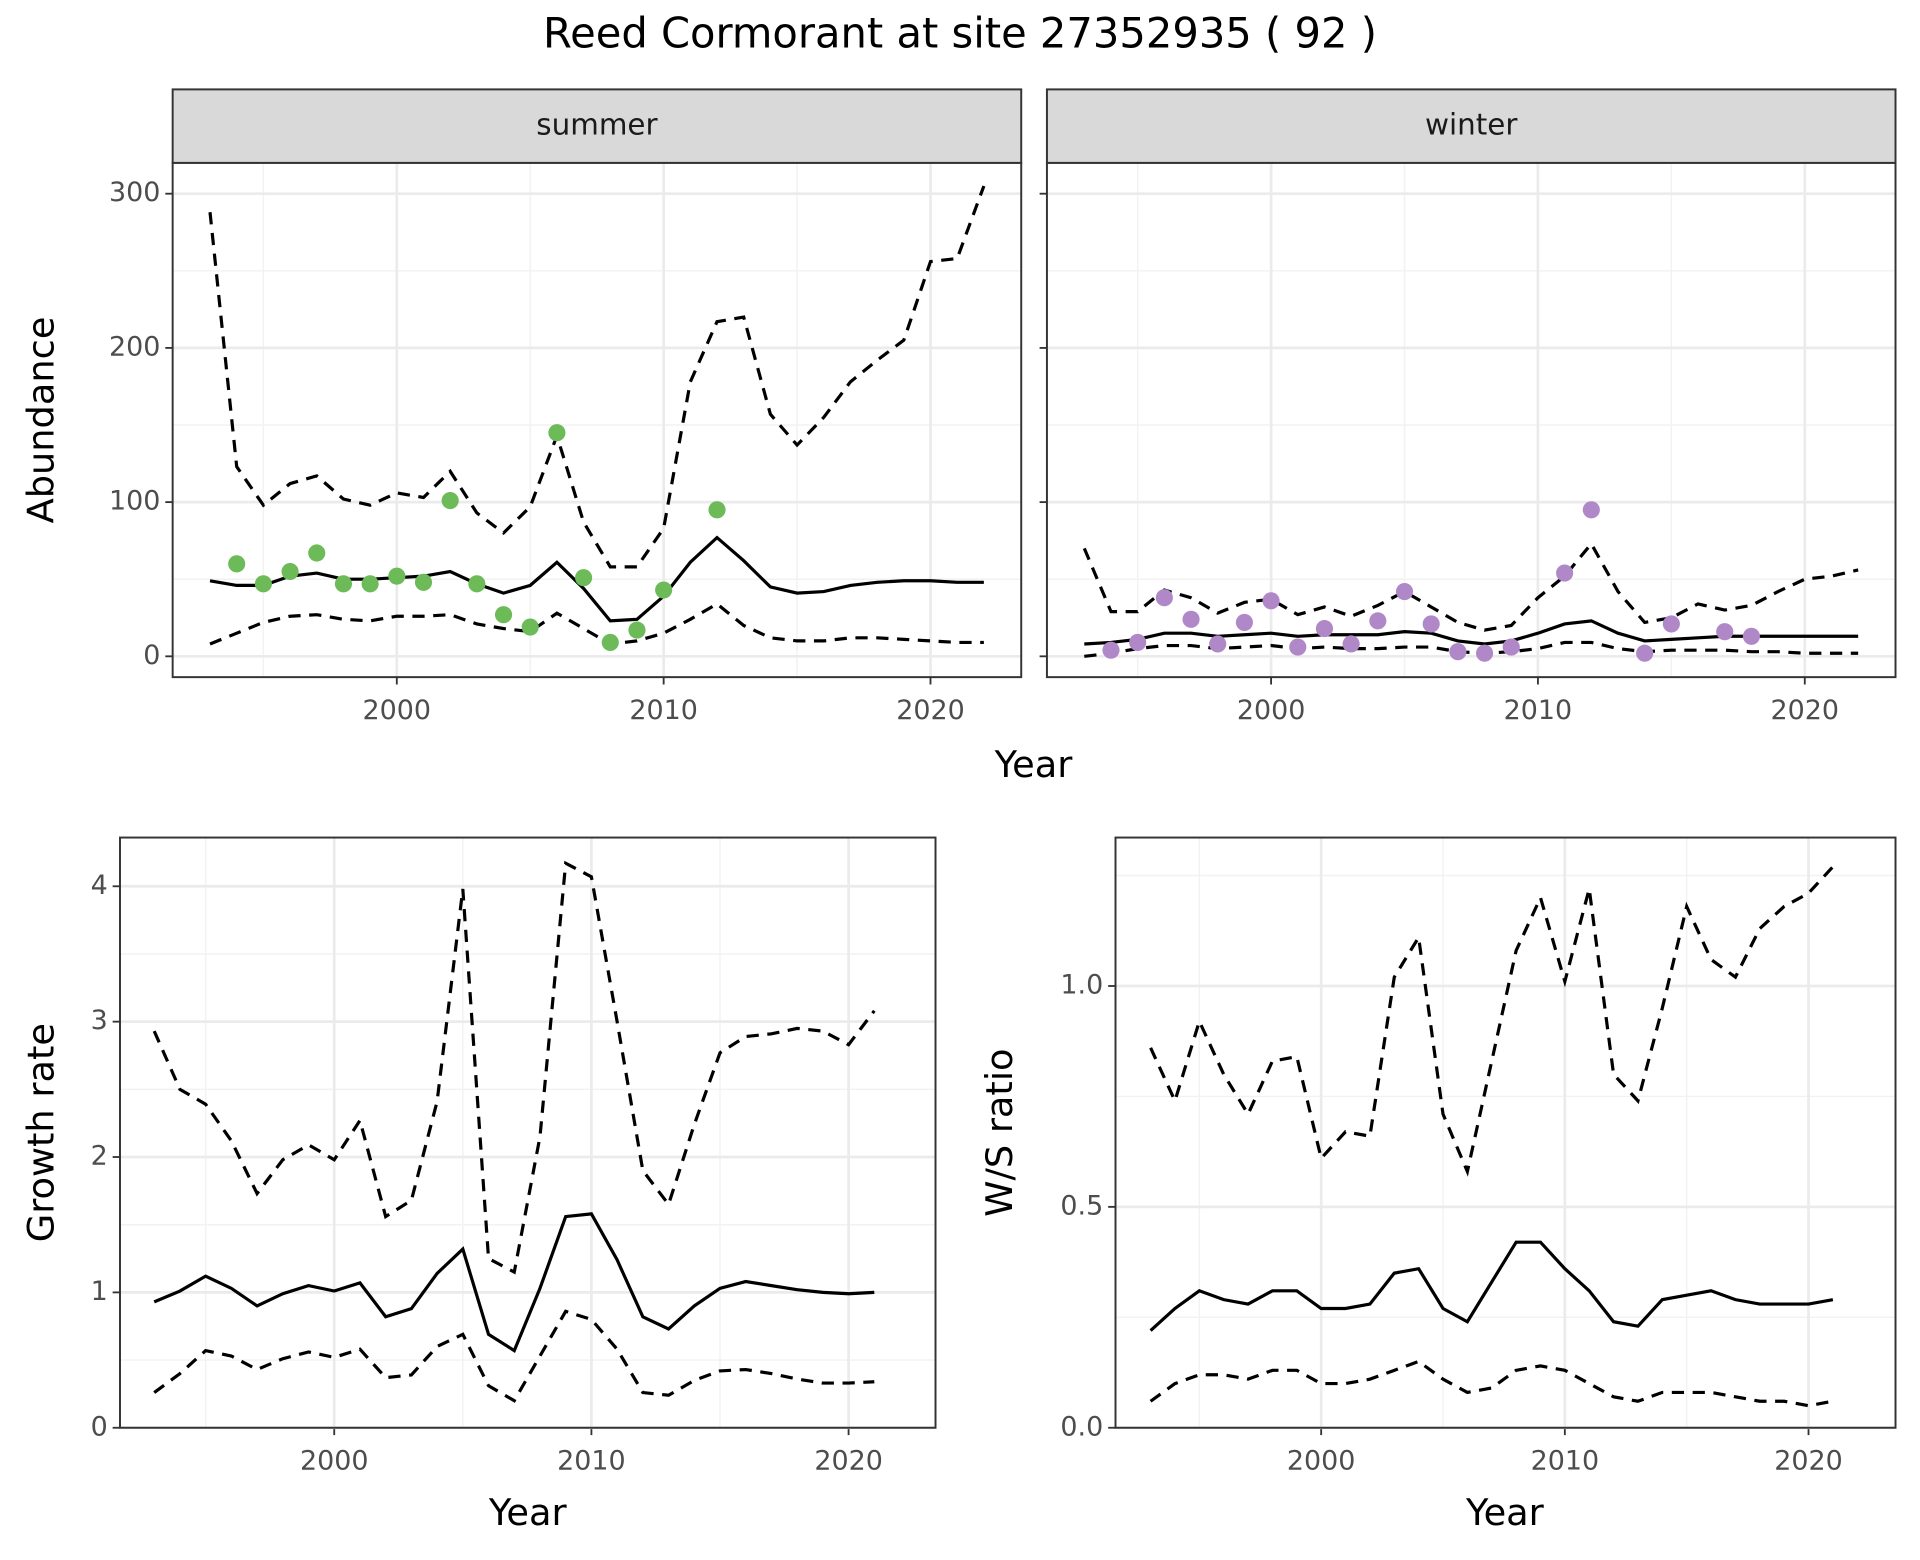  I want to click on y-tick-label: 1, so click(99, 1291).